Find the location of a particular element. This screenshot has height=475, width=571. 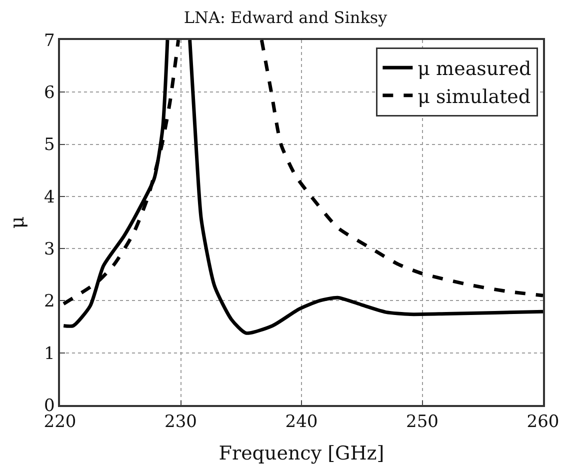

y-tick-label: 4 is located at coordinates (49, 197).